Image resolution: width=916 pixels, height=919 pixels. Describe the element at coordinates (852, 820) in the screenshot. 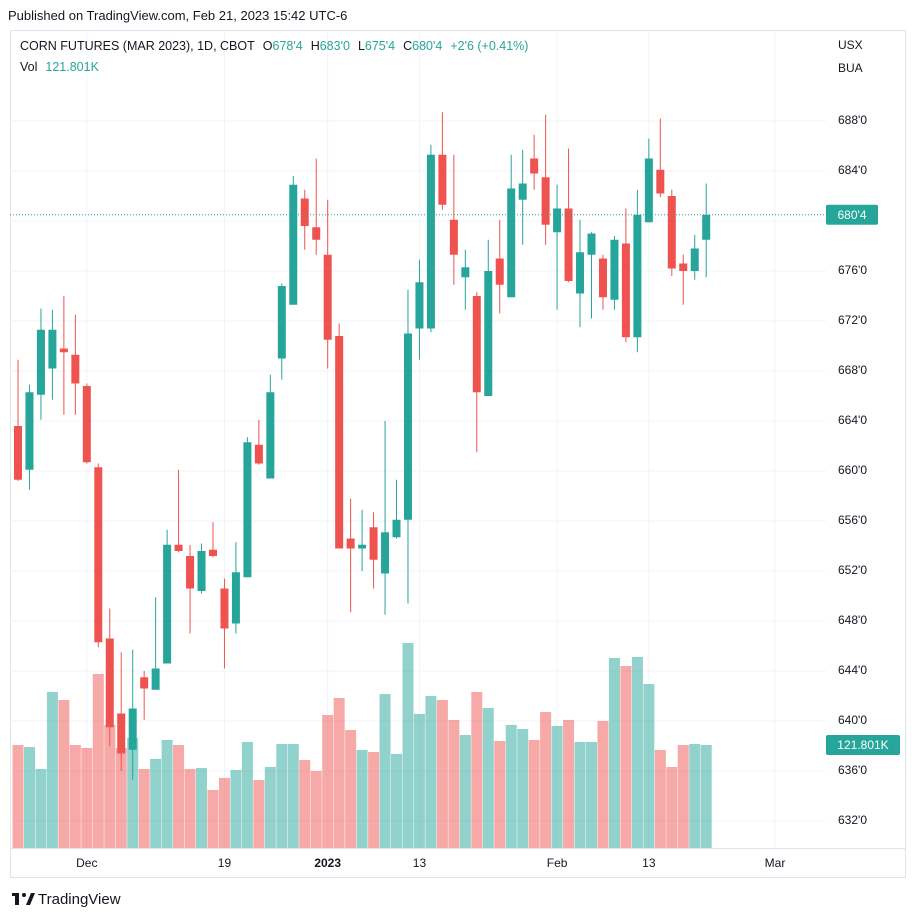

I see `y-tick-label: 632'0` at that location.